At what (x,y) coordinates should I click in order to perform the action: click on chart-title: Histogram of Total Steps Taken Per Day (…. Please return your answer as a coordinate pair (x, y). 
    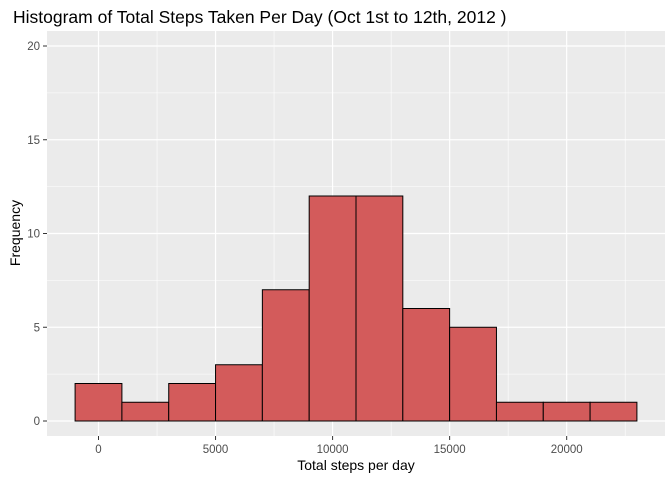
    Looking at the image, I should click on (260, 17).